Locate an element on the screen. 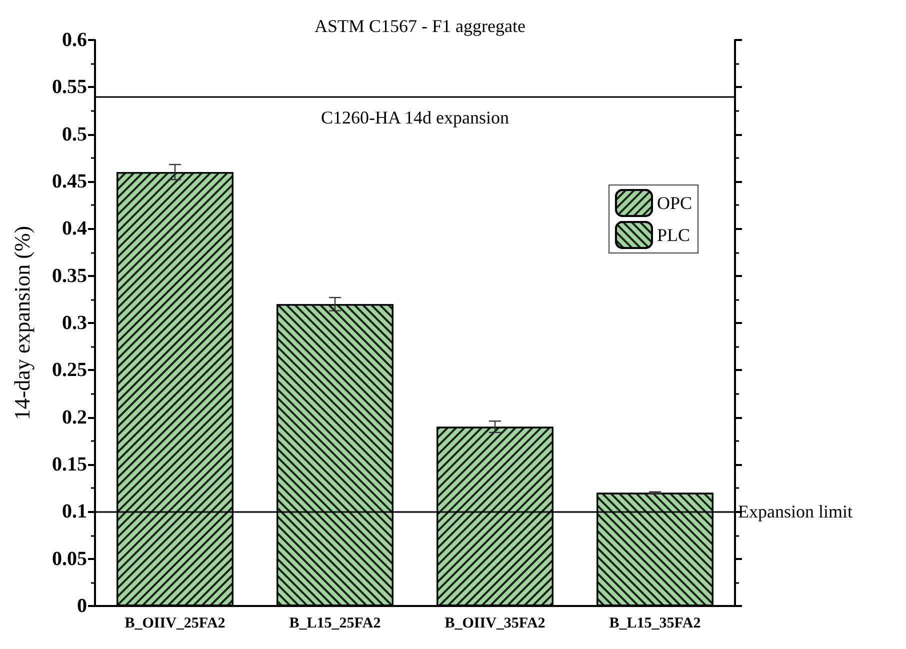 Image resolution: width=906 pixels, height=649 pixels. y-tick-label: 0.2 is located at coordinates (74, 417).